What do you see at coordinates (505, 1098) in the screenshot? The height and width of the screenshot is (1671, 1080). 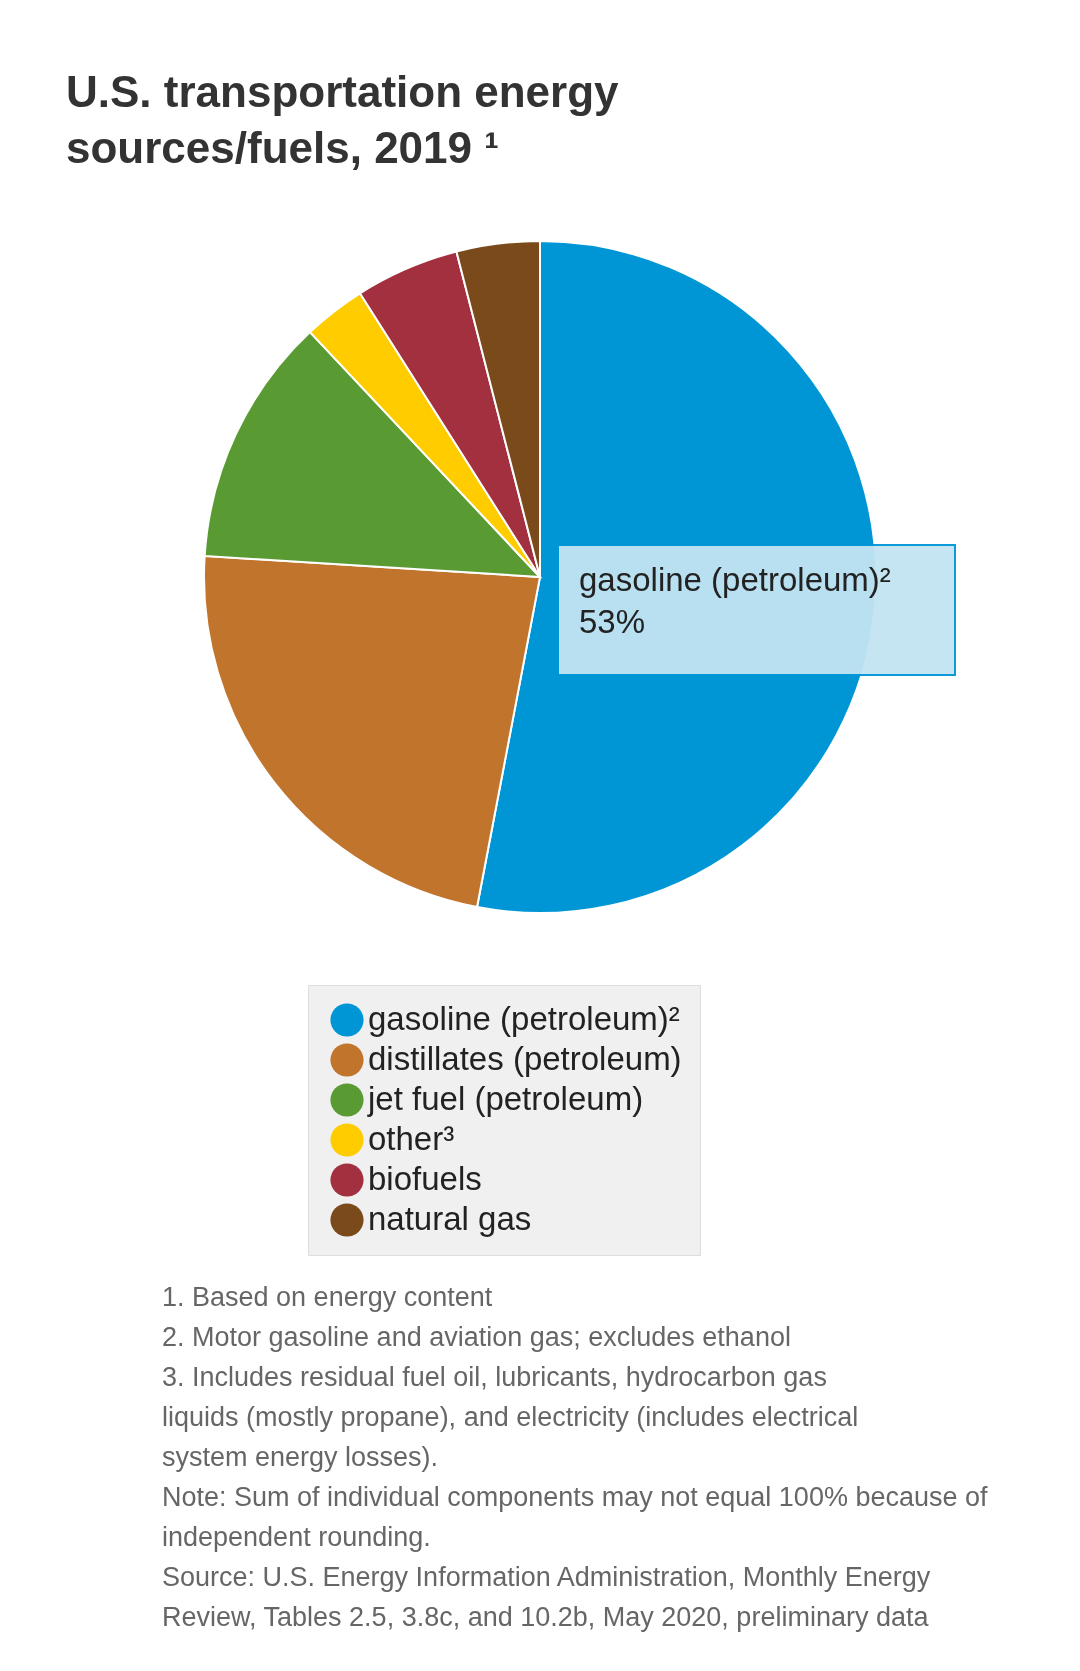 I see `legend-label: jet fuel (petroleum)` at bounding box center [505, 1098].